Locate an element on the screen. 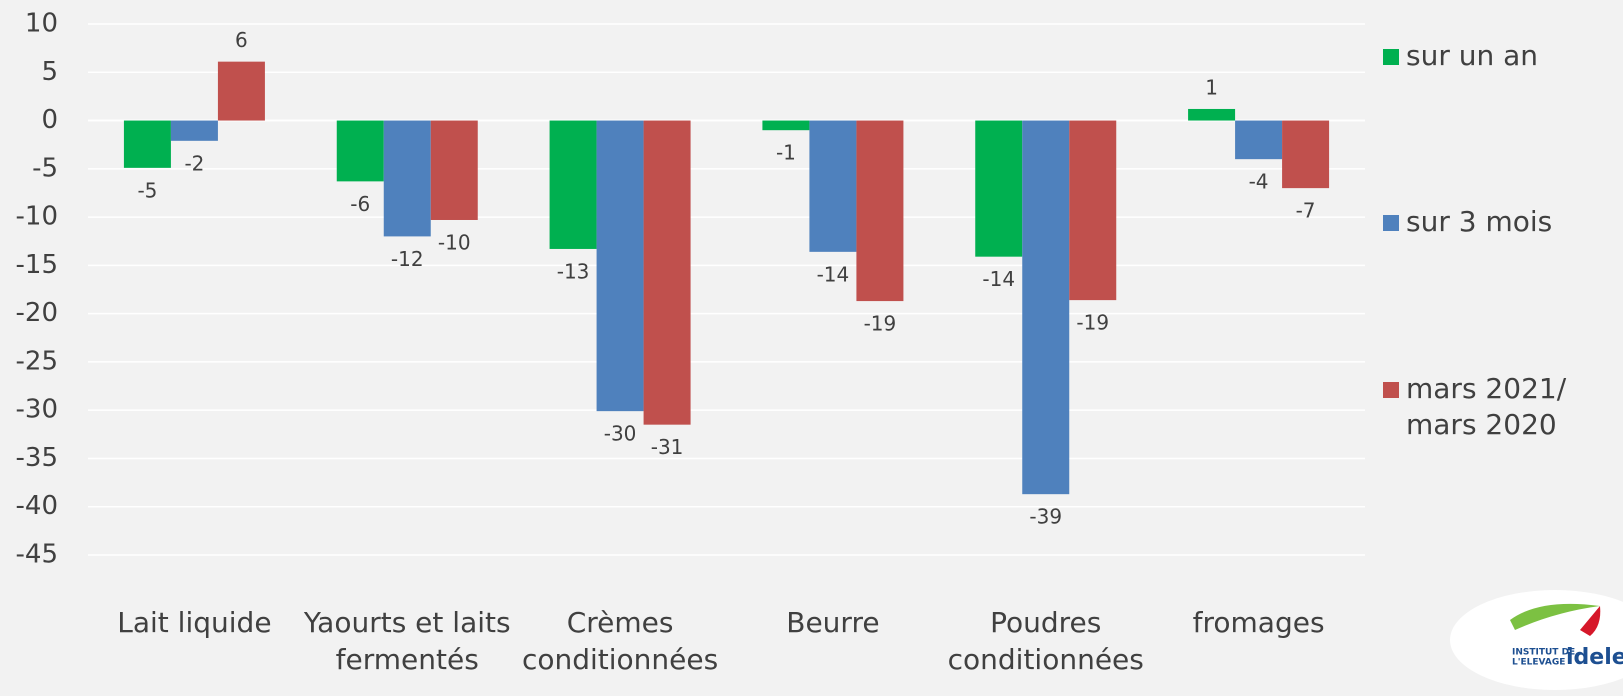 Image resolution: width=1623 pixels, height=696 pixels. data-label: 6 is located at coordinates (241, 40).